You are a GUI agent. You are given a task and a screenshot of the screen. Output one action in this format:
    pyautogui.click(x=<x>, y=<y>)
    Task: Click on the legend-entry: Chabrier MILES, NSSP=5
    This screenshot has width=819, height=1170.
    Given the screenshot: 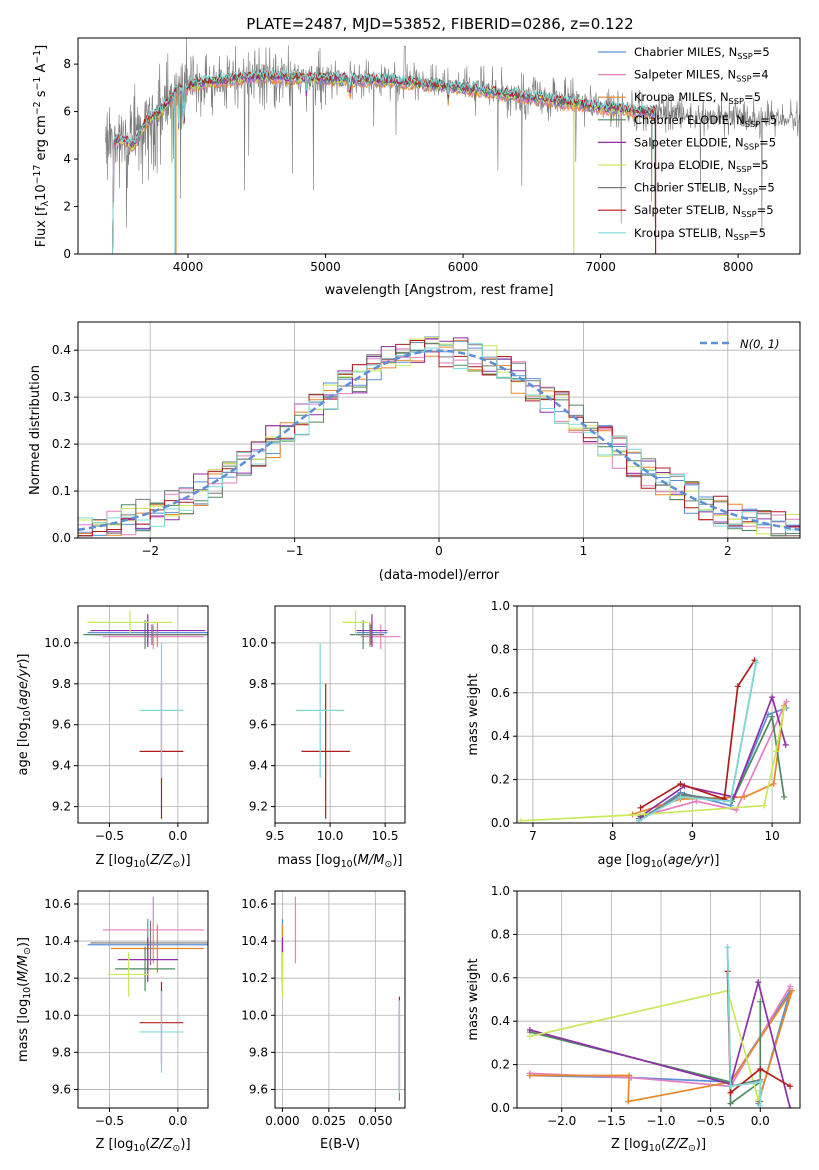 What is the action you would take?
    pyautogui.click(x=702, y=53)
    